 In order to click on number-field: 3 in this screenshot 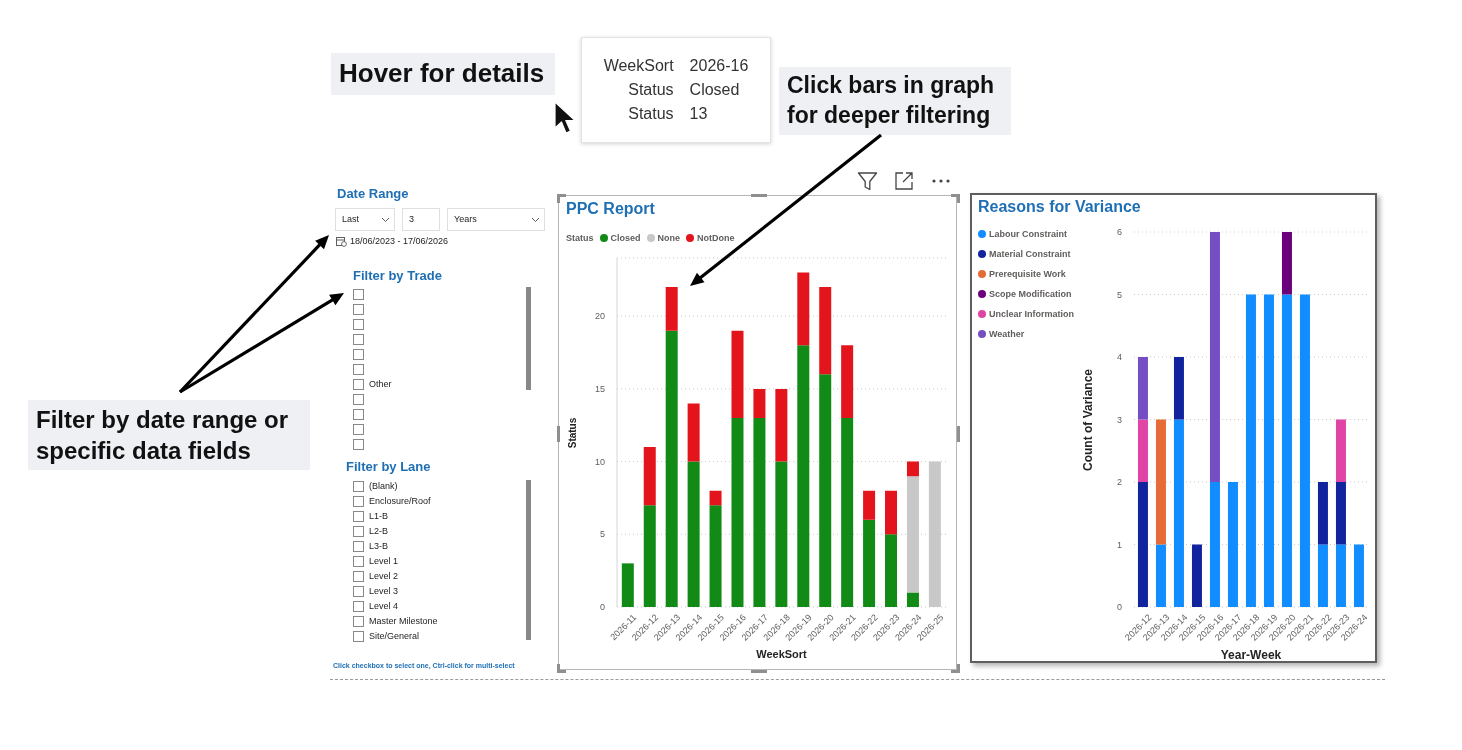, I will do `click(421, 219)`.